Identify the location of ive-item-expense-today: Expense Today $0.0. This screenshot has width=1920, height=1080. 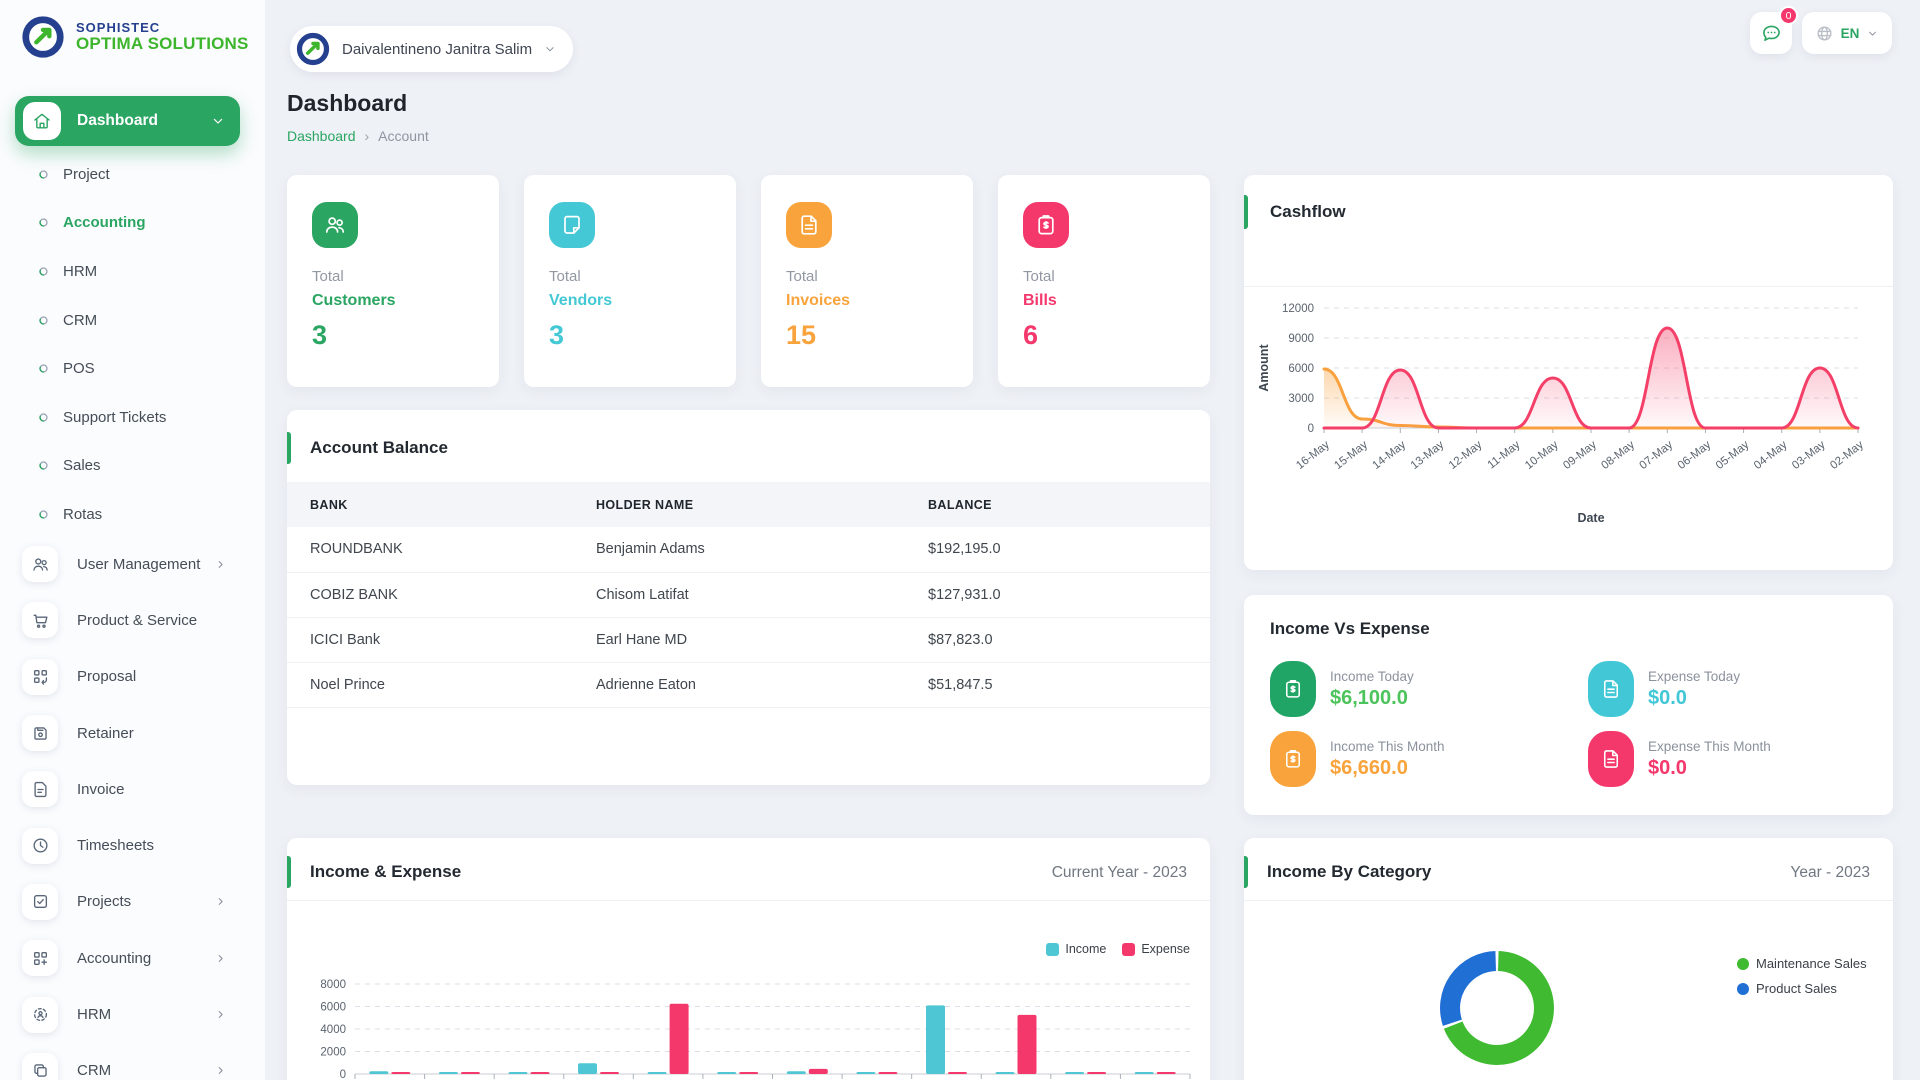
(1664, 689).